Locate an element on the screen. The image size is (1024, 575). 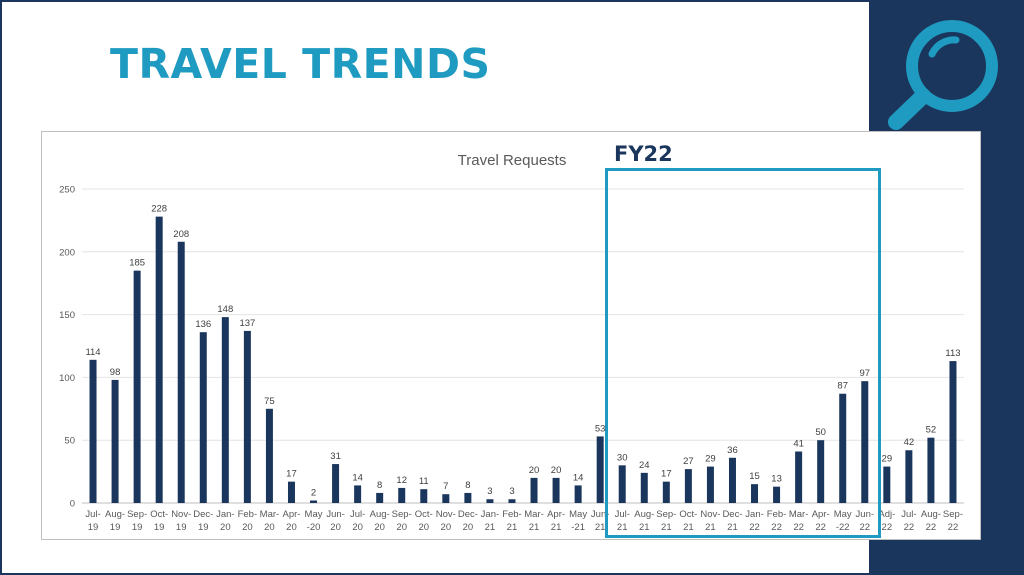
data-label: 2 is located at coordinates (313, 492).